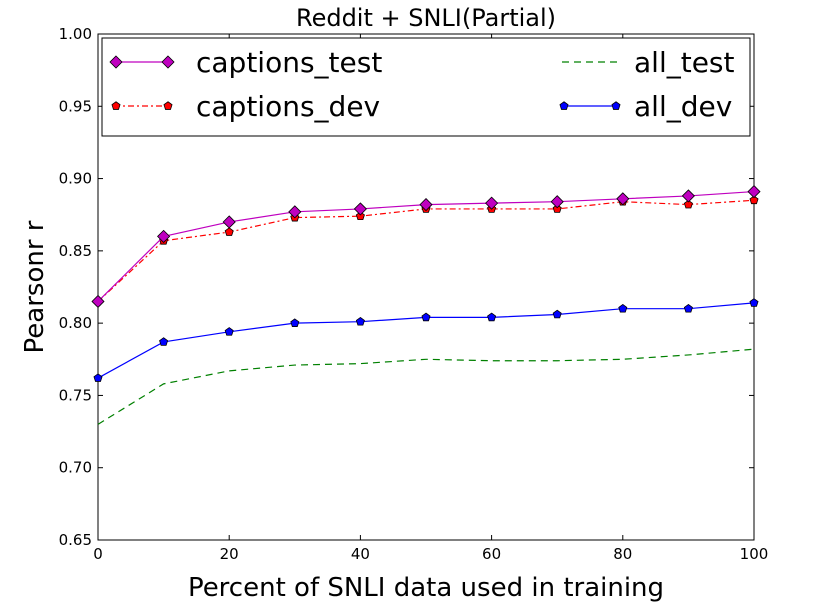 The width and height of the screenshot is (816, 604). I want to click on legend-label-all_dev: all_dev, so click(683, 106).